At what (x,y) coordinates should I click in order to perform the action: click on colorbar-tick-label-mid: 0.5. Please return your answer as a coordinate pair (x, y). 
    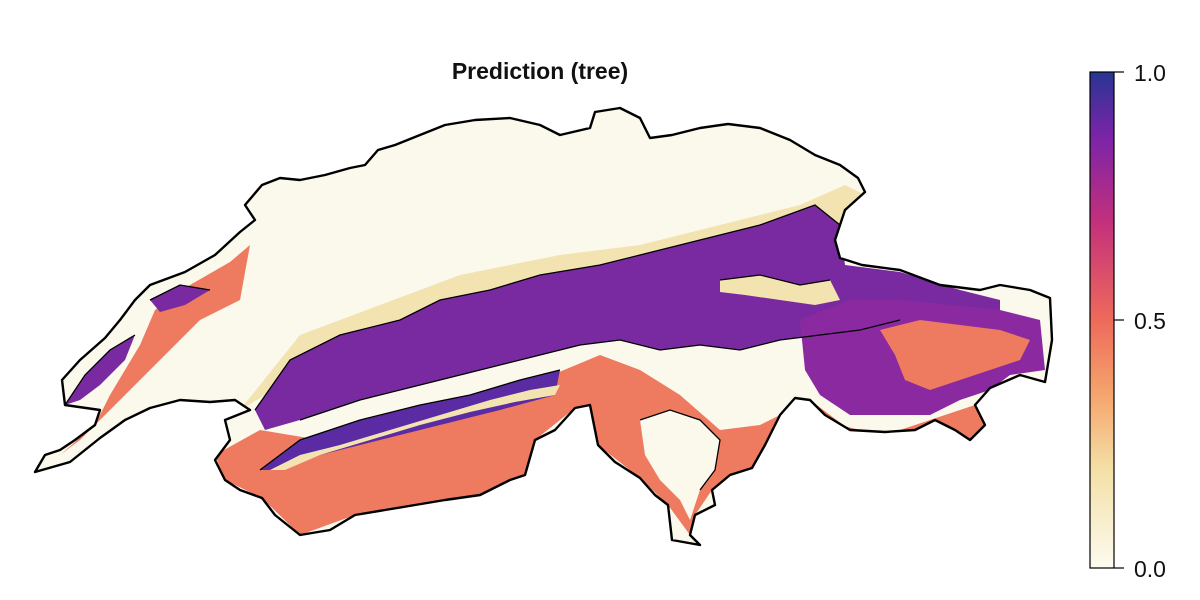
    Looking at the image, I should click on (1150, 321).